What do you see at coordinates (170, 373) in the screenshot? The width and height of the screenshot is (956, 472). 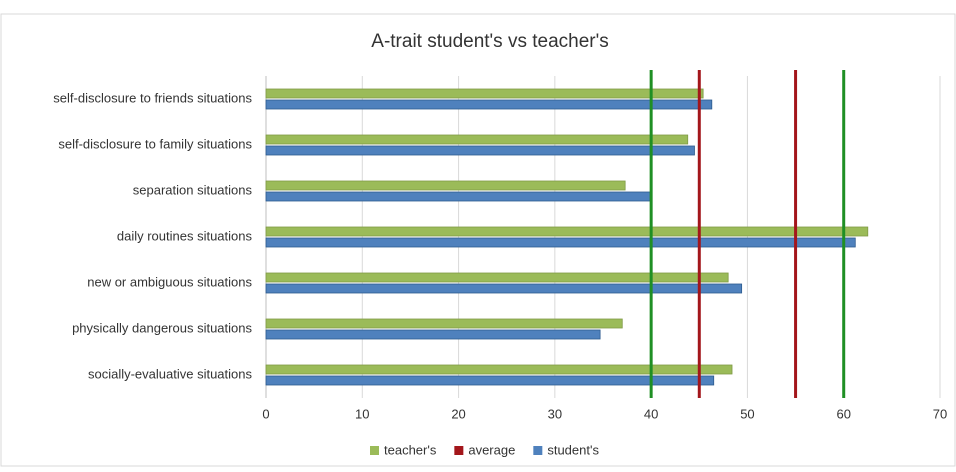 I see `y-tick-label: socially-evaluative situations` at bounding box center [170, 373].